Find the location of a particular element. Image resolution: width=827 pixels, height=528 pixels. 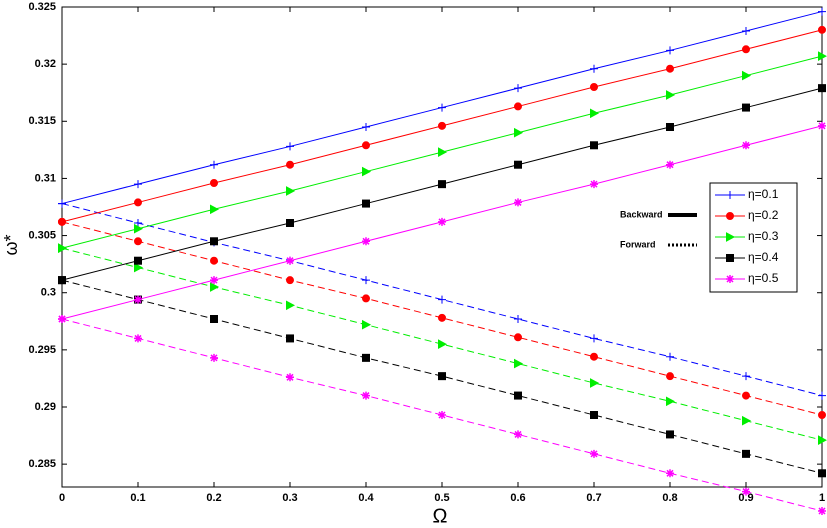

y-tick-label: 0.285 is located at coordinates (42, 464).